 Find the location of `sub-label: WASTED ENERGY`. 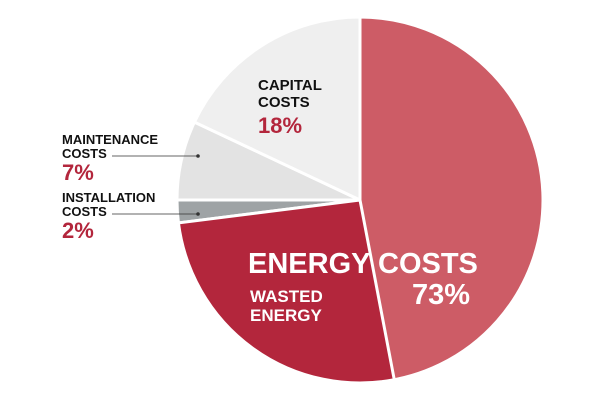

sub-label: WASTED ENERGY is located at coordinates (286, 306).